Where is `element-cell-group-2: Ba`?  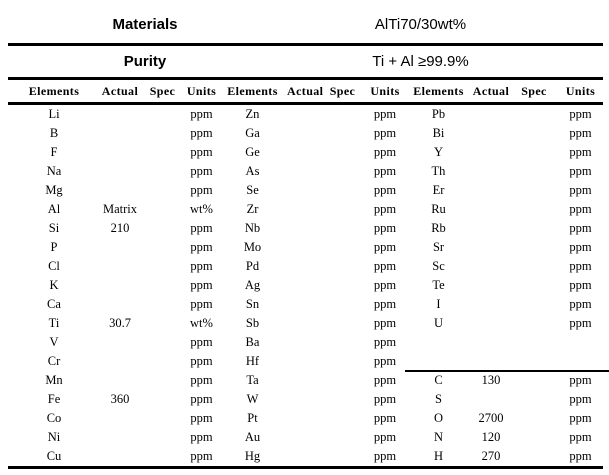
element-cell-group-2: Ba is located at coordinates (252, 341).